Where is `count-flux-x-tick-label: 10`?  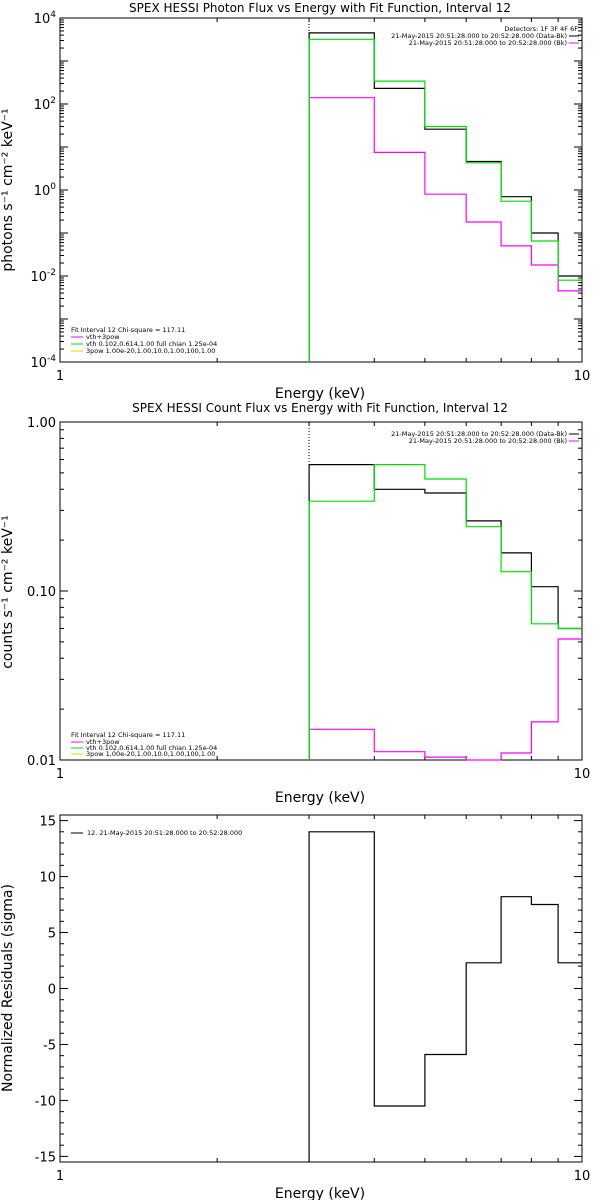 count-flux-x-tick-label: 10 is located at coordinates (582, 774).